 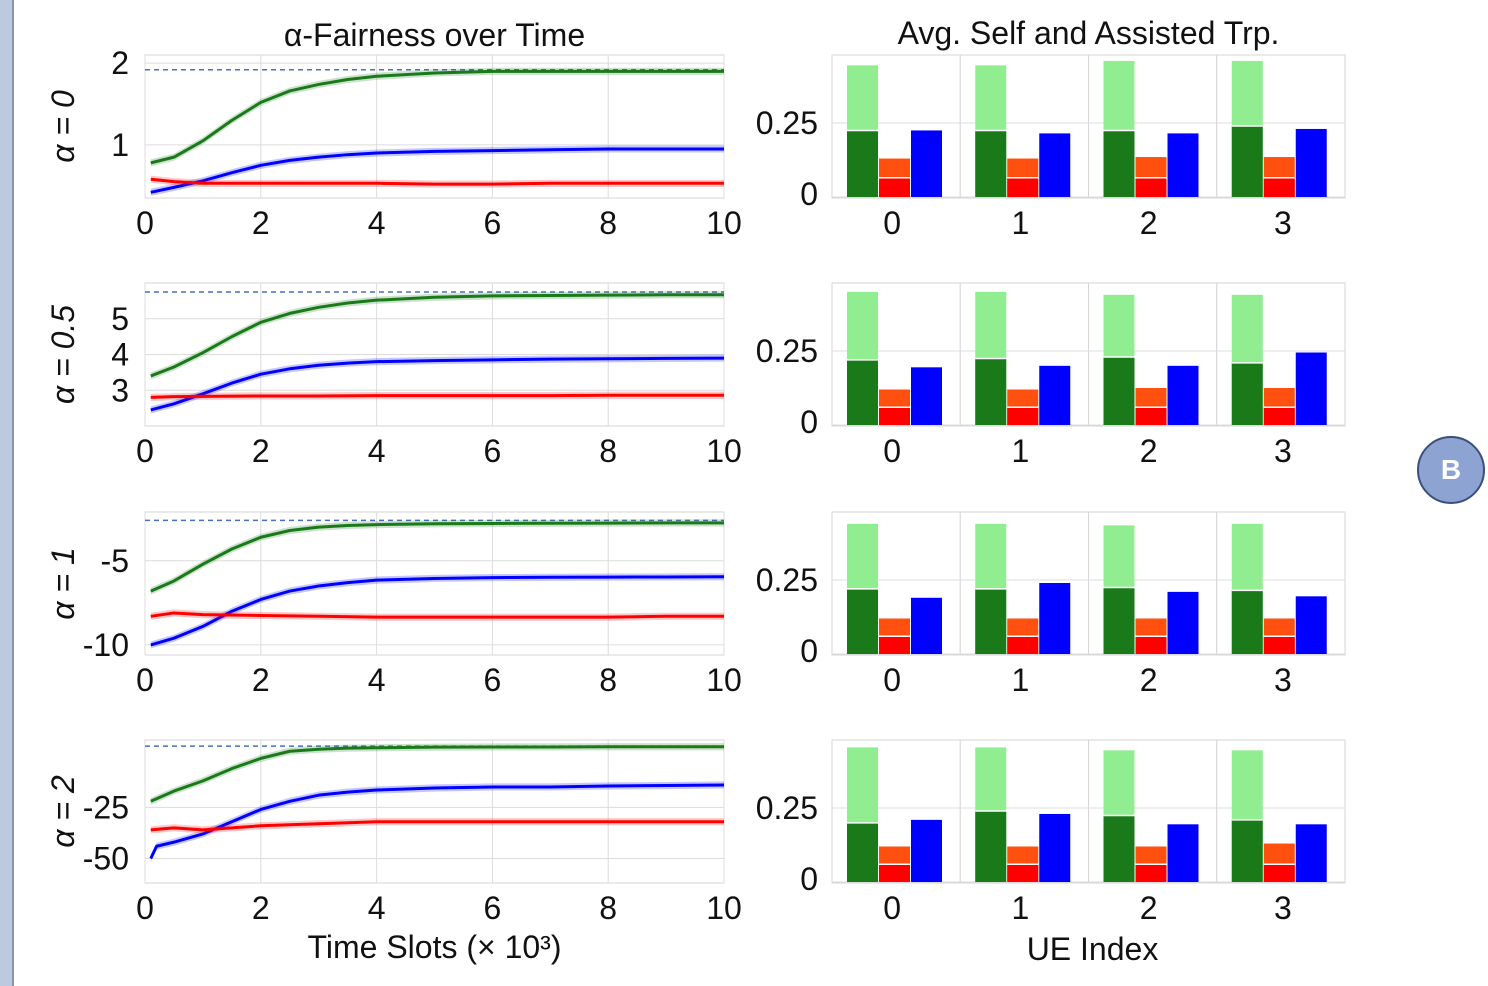 What do you see at coordinates (120, 63) in the screenshot?
I see `y-tick-label: 2` at bounding box center [120, 63].